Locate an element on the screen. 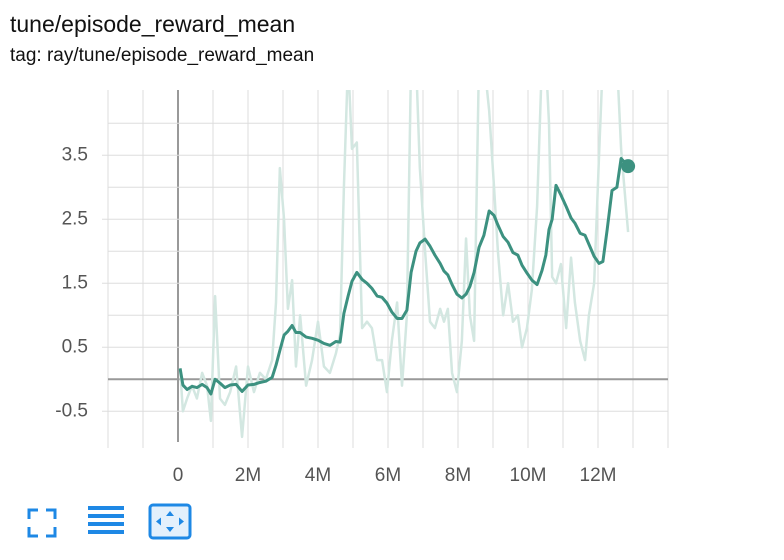 This screenshot has width=784, height=560. y-tick-label: 2.5 is located at coordinates (75, 218).